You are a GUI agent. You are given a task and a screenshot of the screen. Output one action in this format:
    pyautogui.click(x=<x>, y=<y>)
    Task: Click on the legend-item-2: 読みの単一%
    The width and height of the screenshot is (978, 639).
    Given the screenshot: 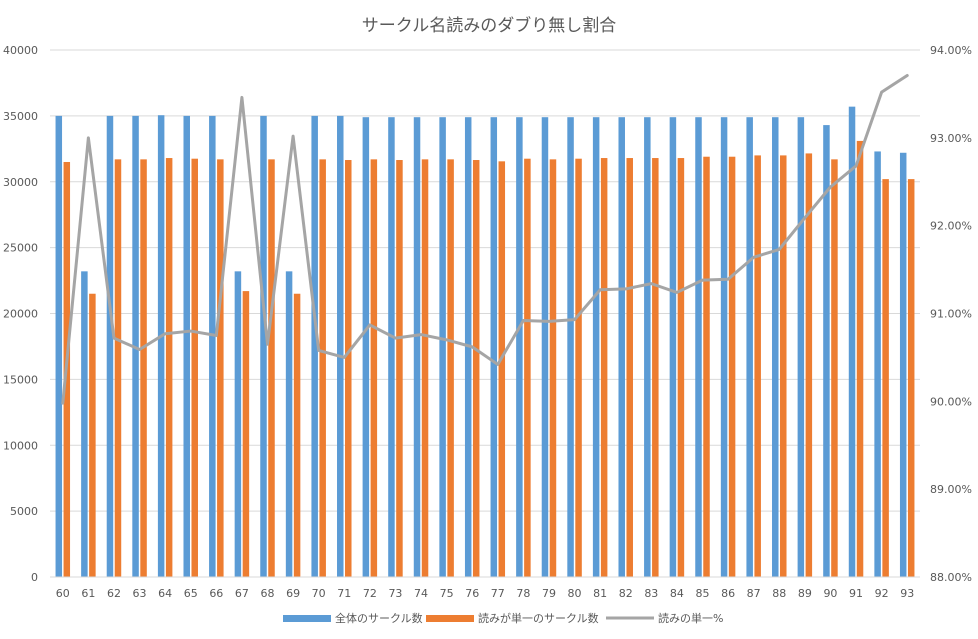 What is the action you would take?
    pyautogui.click(x=664, y=618)
    